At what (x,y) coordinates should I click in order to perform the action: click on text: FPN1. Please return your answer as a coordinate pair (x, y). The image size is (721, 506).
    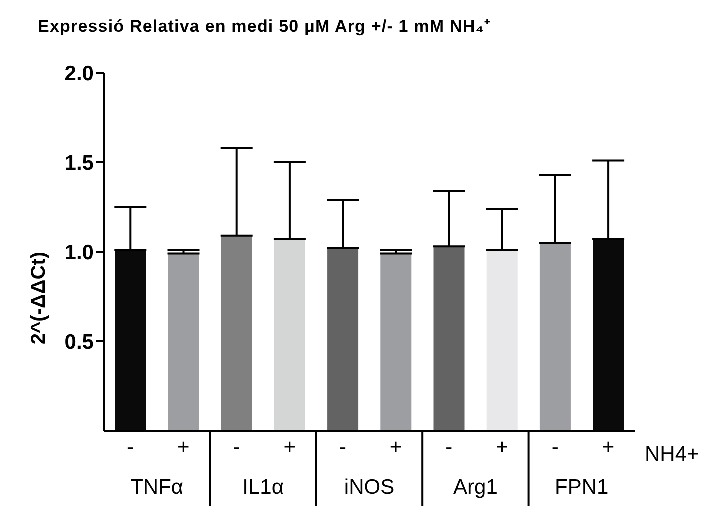
    Looking at the image, I should click on (582, 487).